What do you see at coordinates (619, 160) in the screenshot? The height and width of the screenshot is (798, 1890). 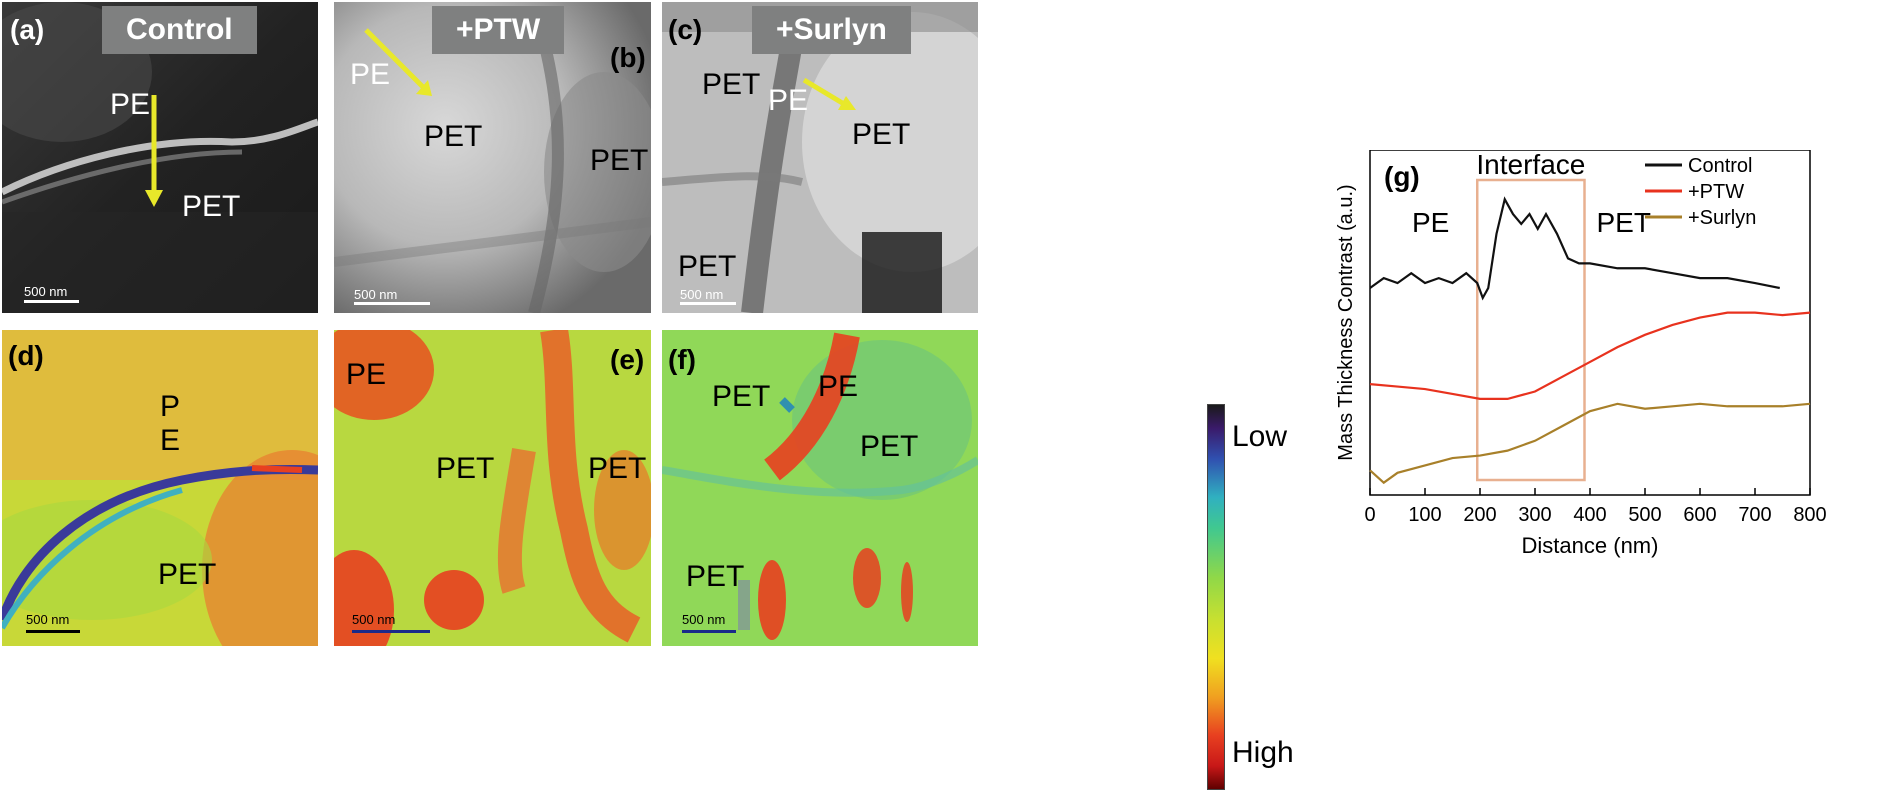 I see `panel-b-text-pet-2: PET` at bounding box center [619, 160].